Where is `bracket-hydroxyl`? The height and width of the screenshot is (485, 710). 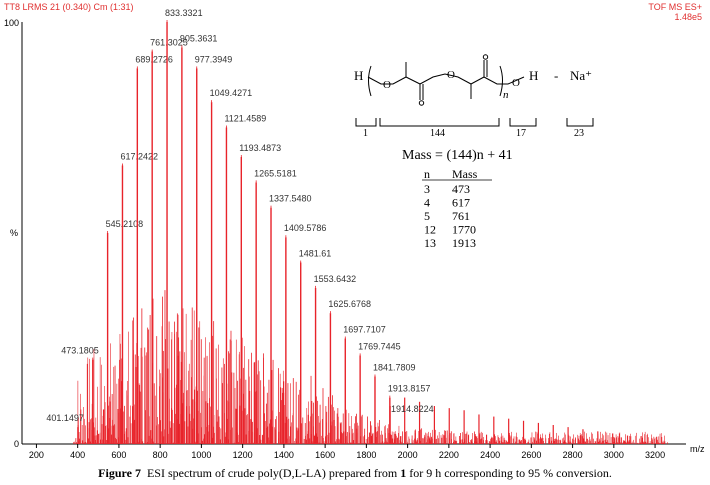 bracket-hydroxyl is located at coordinates (523, 122).